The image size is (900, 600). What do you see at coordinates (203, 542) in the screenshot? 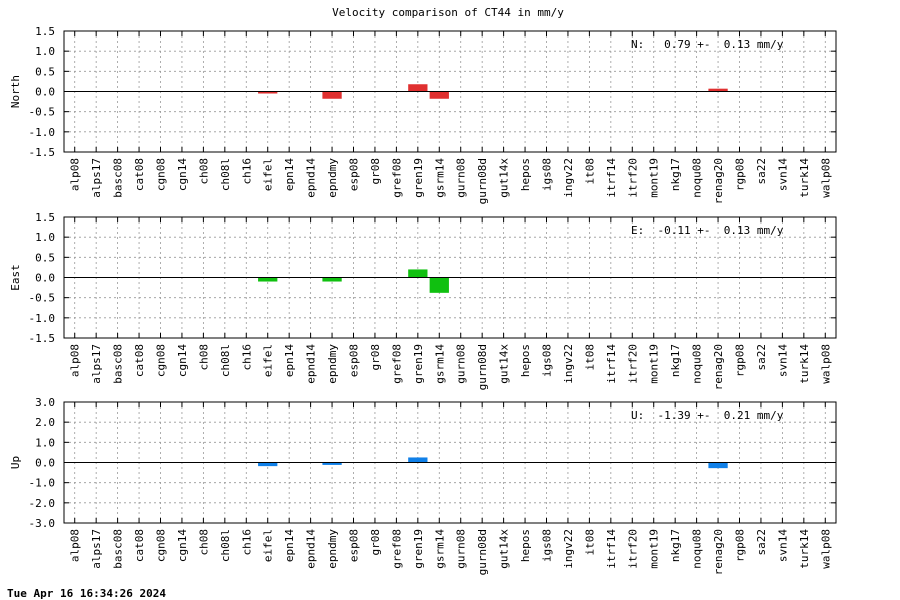
I see `category-label: ch08` at bounding box center [203, 542].